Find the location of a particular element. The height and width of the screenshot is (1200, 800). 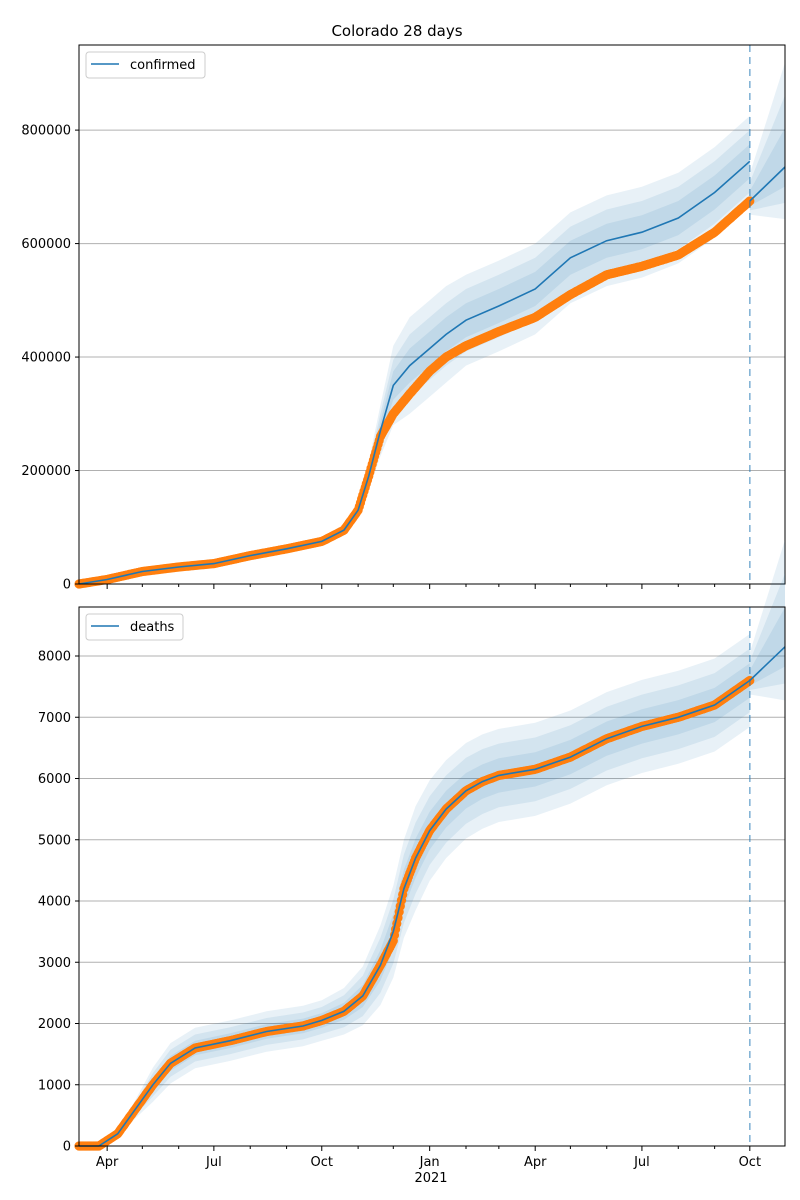

y-tick-label: 8000 is located at coordinates (54, 657).